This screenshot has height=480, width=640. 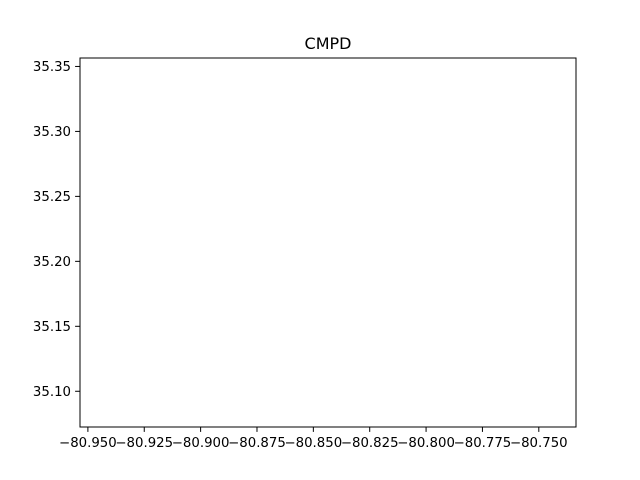 I want to click on y-tick-label: 35.30, so click(x=52, y=132).